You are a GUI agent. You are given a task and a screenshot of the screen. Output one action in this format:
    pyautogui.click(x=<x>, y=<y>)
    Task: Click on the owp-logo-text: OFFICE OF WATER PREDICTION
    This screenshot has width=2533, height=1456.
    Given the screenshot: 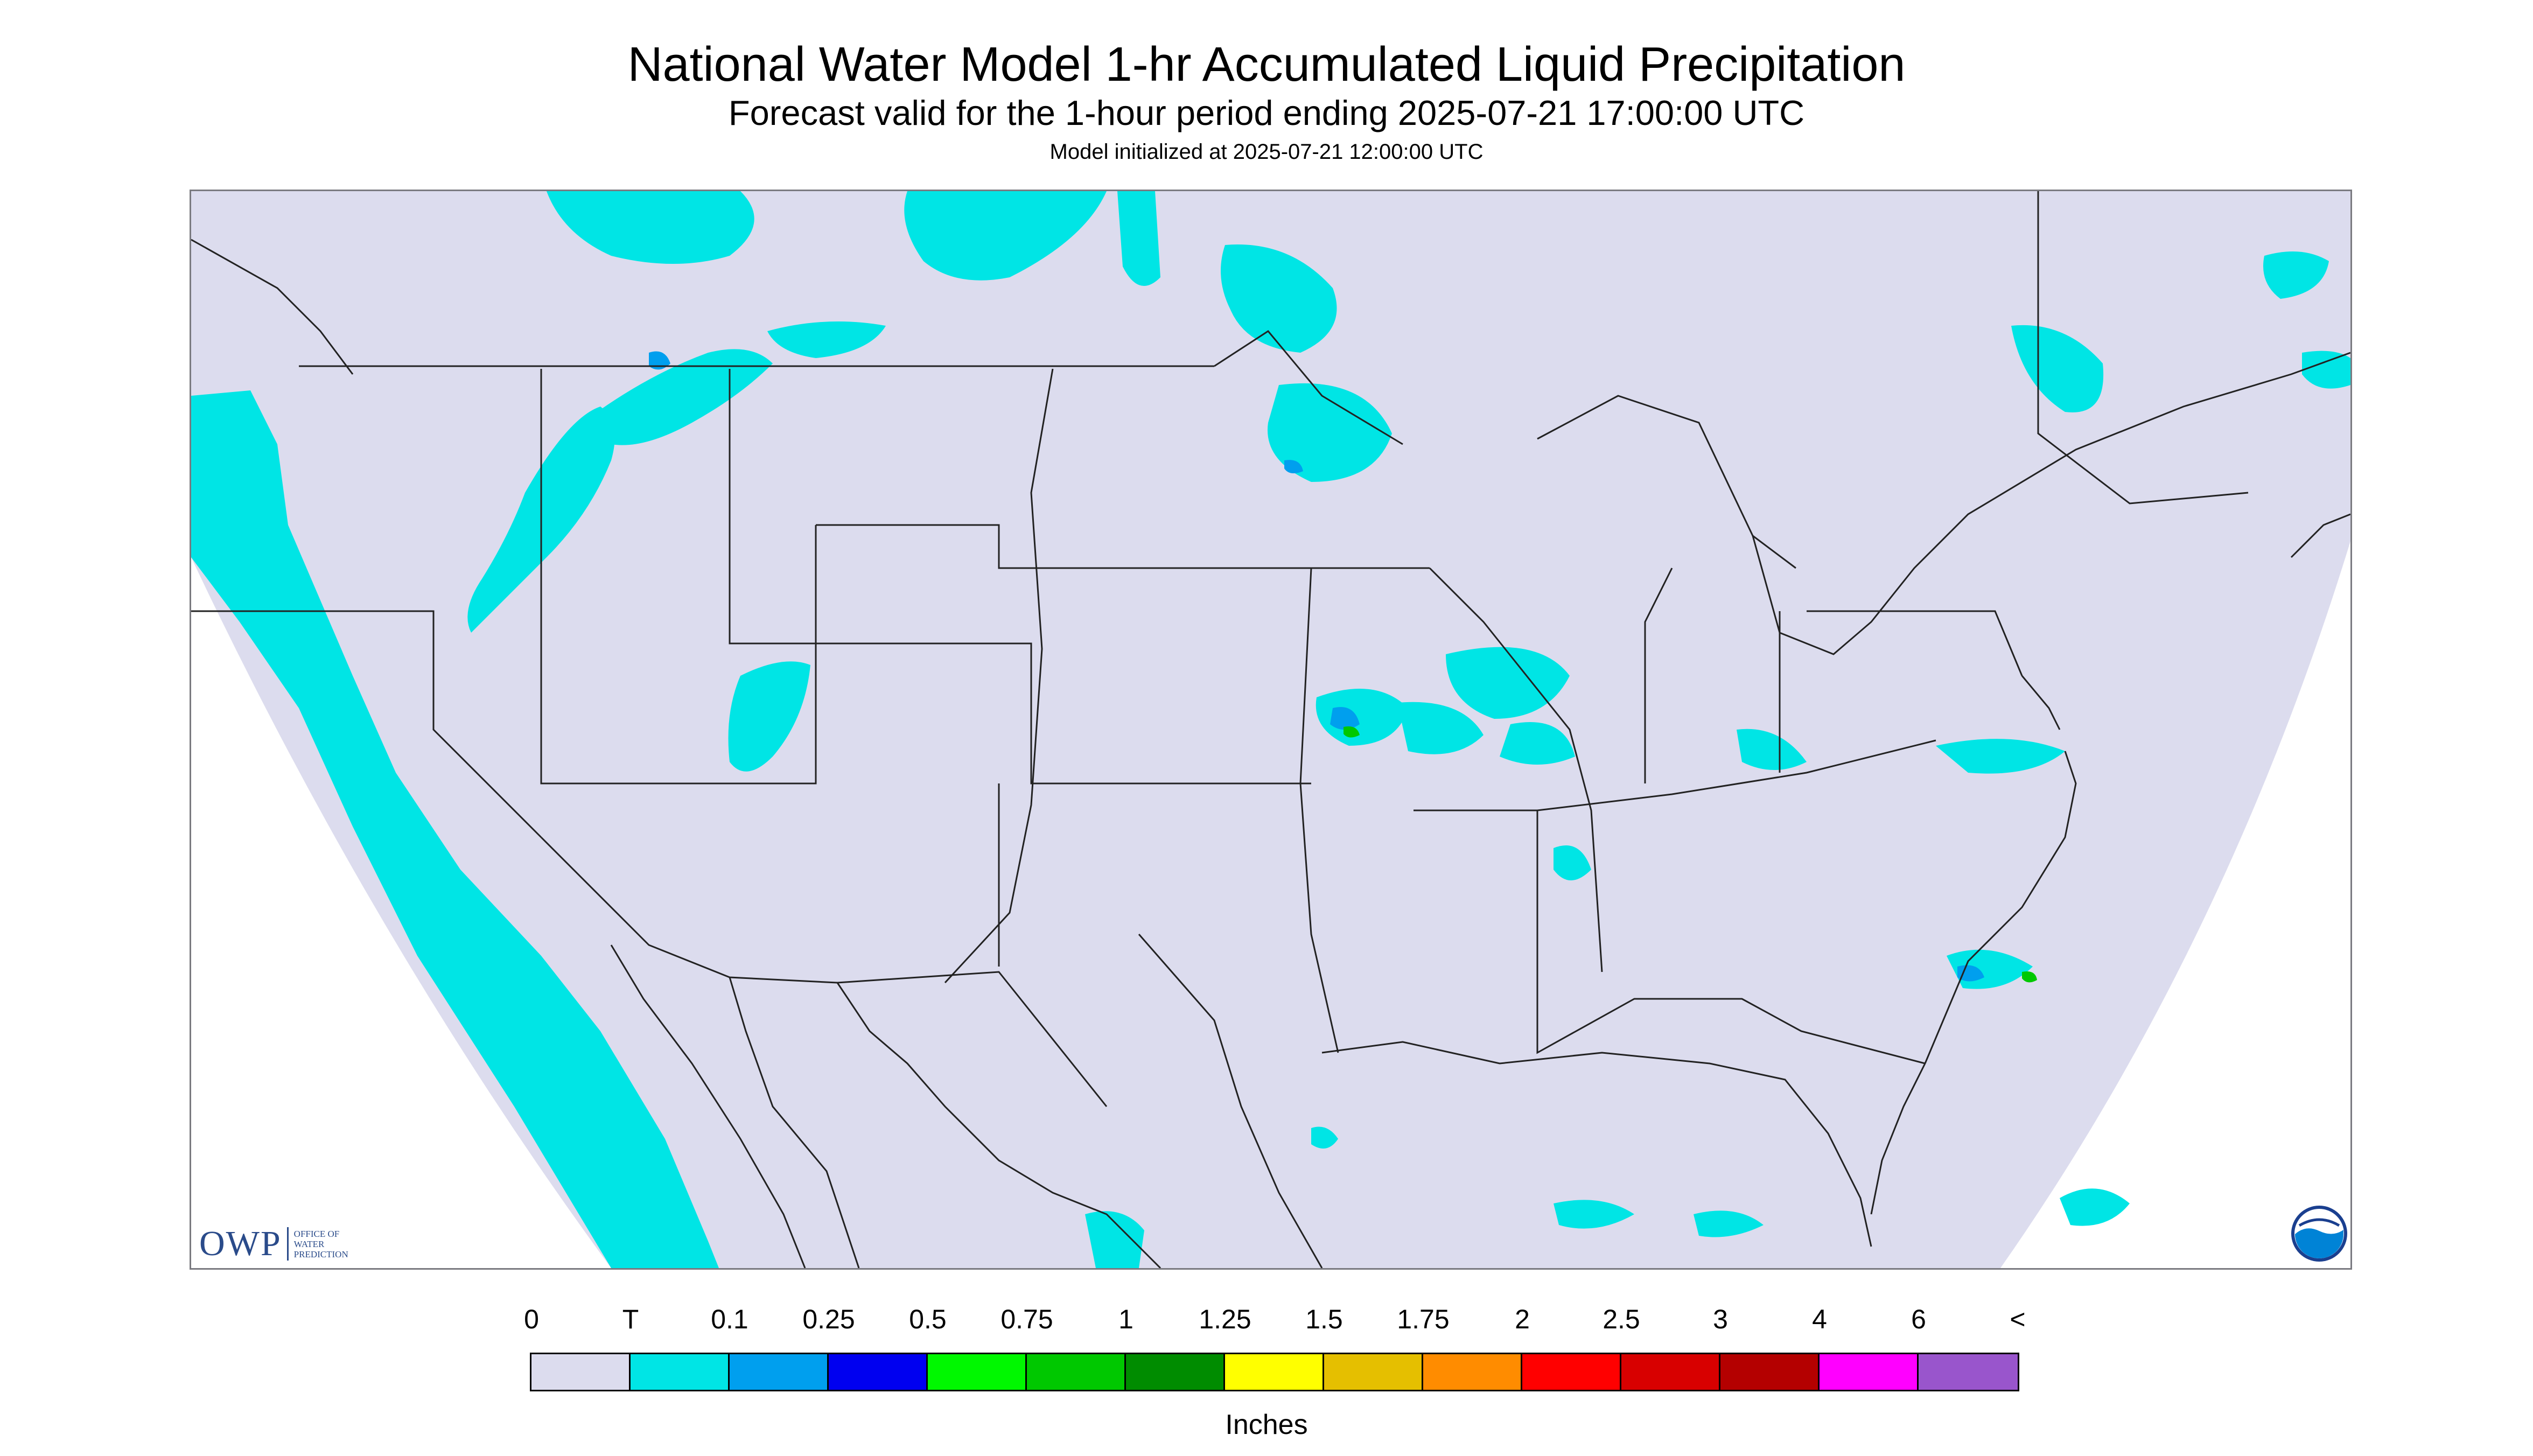 What is the action you would take?
    pyautogui.click(x=321, y=1244)
    